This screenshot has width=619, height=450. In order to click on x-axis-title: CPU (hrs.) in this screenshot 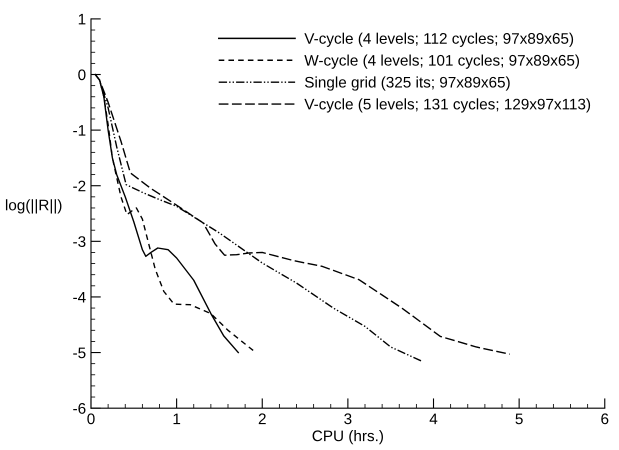, I will do `click(348, 437)`.